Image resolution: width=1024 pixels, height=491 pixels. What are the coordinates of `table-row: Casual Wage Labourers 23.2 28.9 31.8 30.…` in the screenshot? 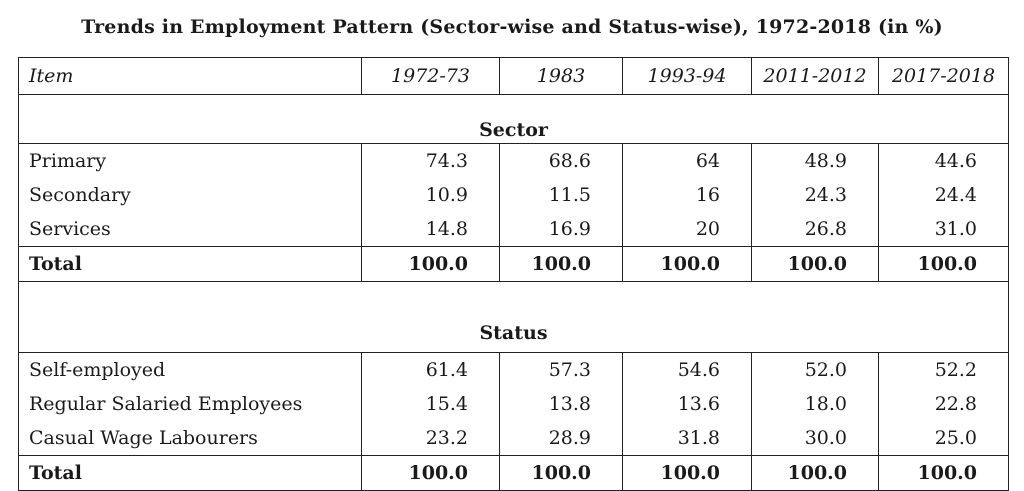 It's located at (513, 438).